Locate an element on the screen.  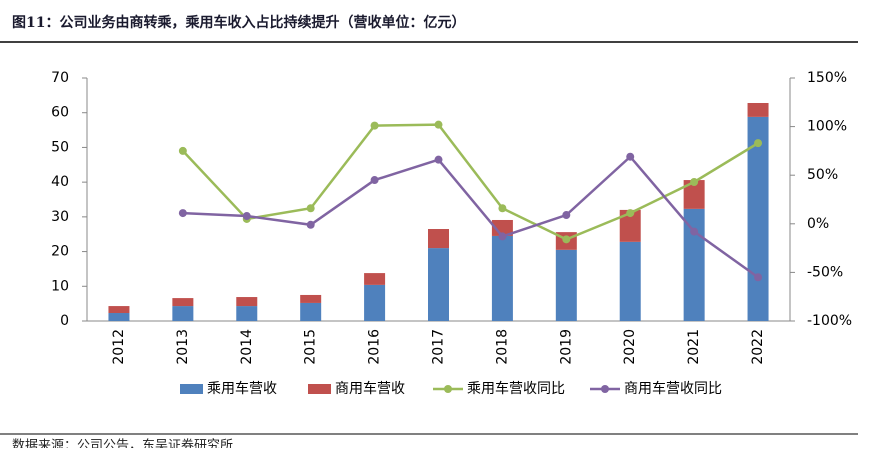
x-tick-label: 2015 is located at coordinates (311, 347).